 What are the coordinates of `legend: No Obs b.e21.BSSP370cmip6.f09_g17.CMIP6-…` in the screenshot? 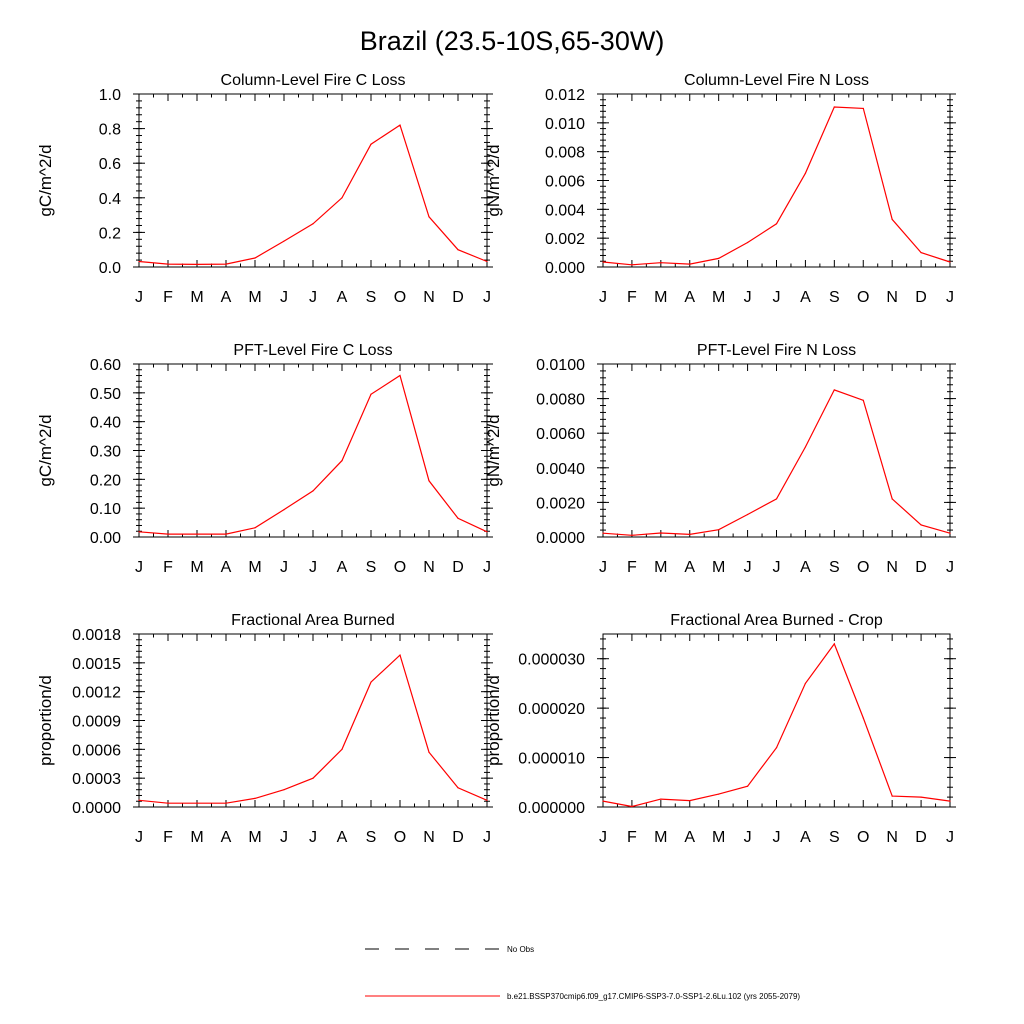 It's located at (582, 973).